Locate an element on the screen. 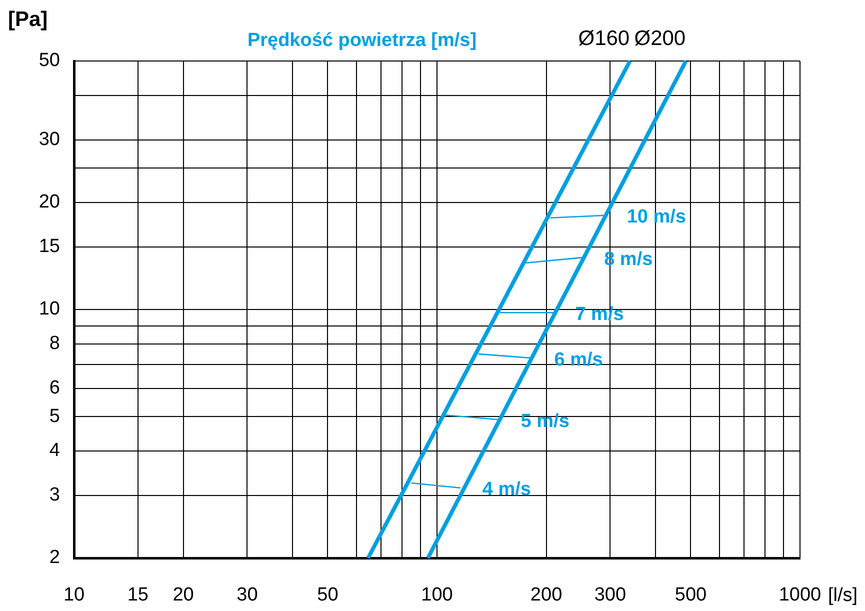 This screenshot has width=865, height=611. y-tick-label: 4 is located at coordinates (54, 451).